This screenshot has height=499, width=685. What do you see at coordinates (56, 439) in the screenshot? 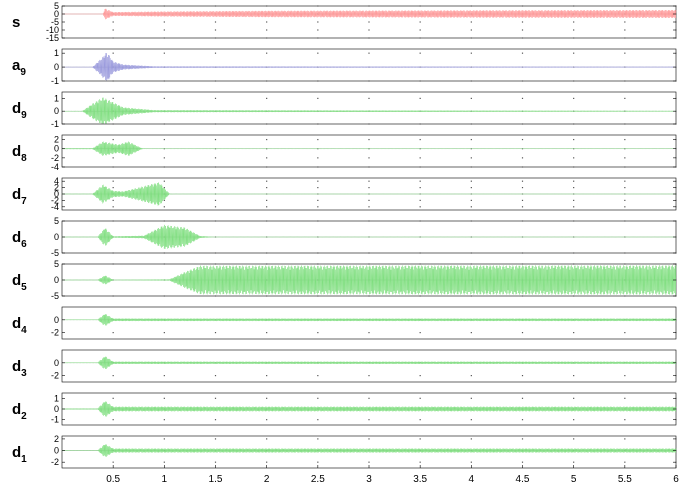
I see `y-tick-label: 2` at bounding box center [56, 439].